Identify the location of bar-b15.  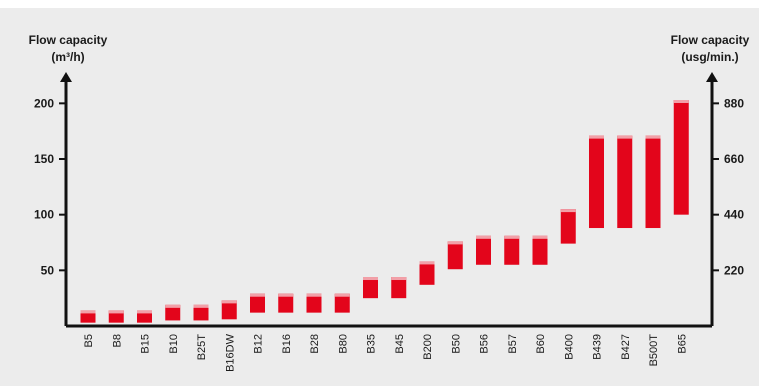
(144, 316).